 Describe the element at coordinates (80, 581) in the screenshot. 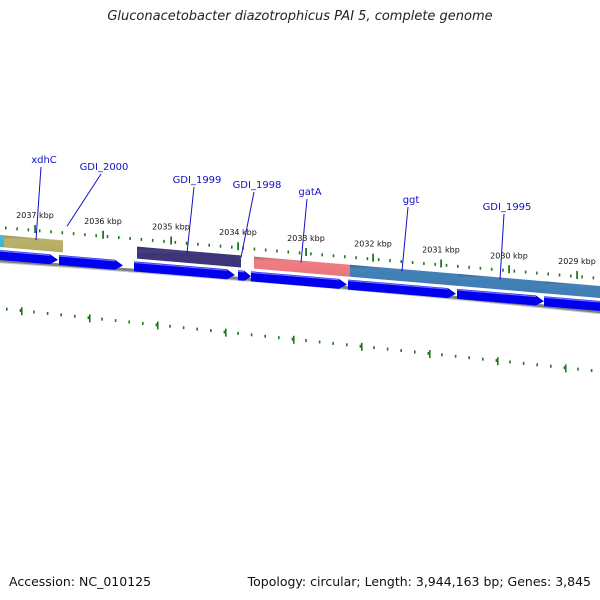

I see `accession-text: Accession: NC_010125` at that location.